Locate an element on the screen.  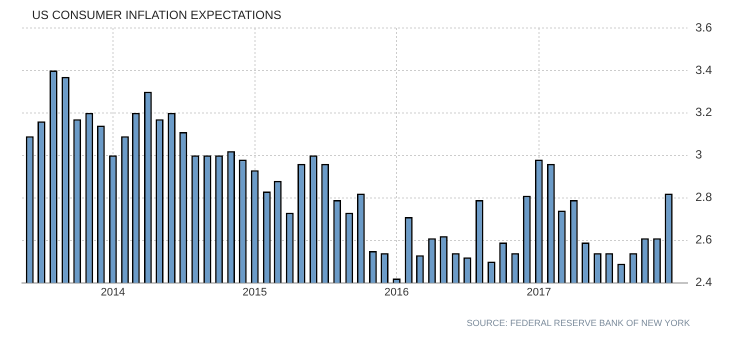
y-tick-label: 3.6 is located at coordinates (703, 27).